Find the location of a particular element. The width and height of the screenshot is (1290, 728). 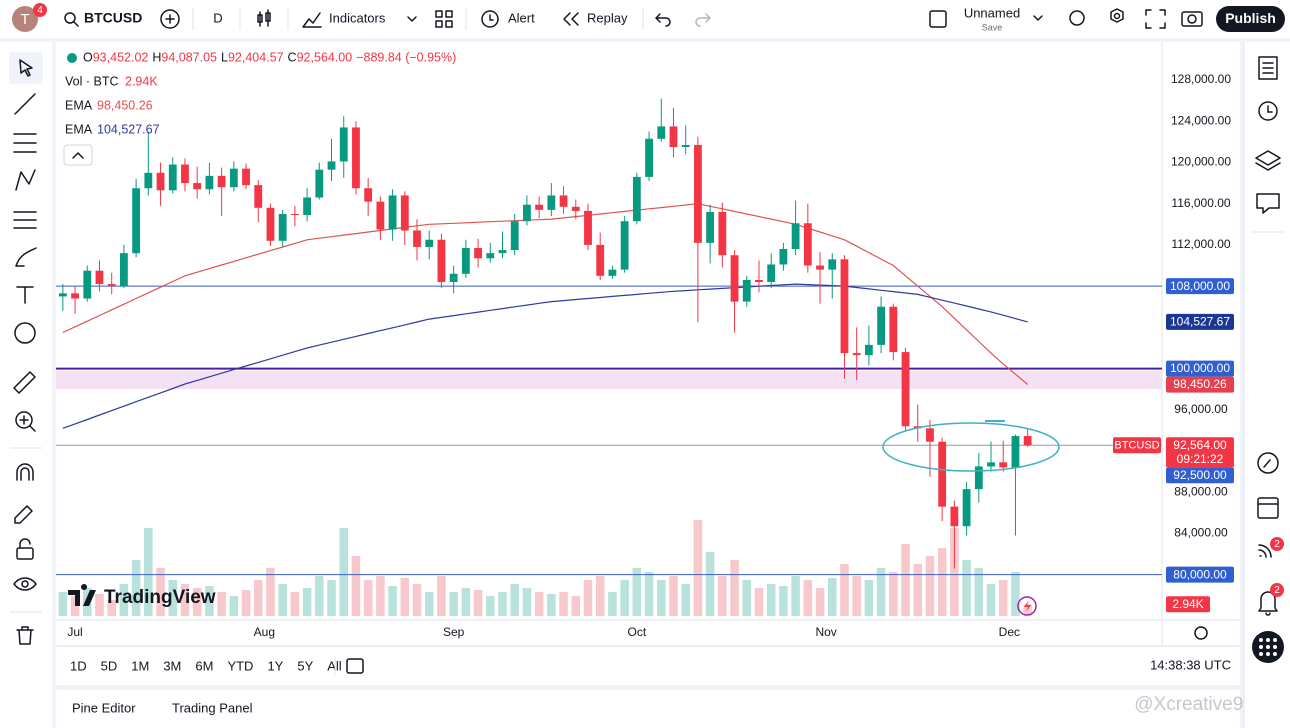

top-bar is located at coordinates (645, 19).